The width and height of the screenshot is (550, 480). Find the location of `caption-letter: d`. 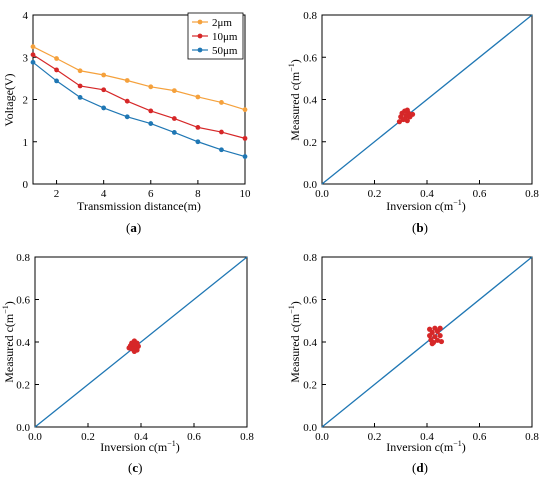

caption-letter: d is located at coordinates (420, 467).